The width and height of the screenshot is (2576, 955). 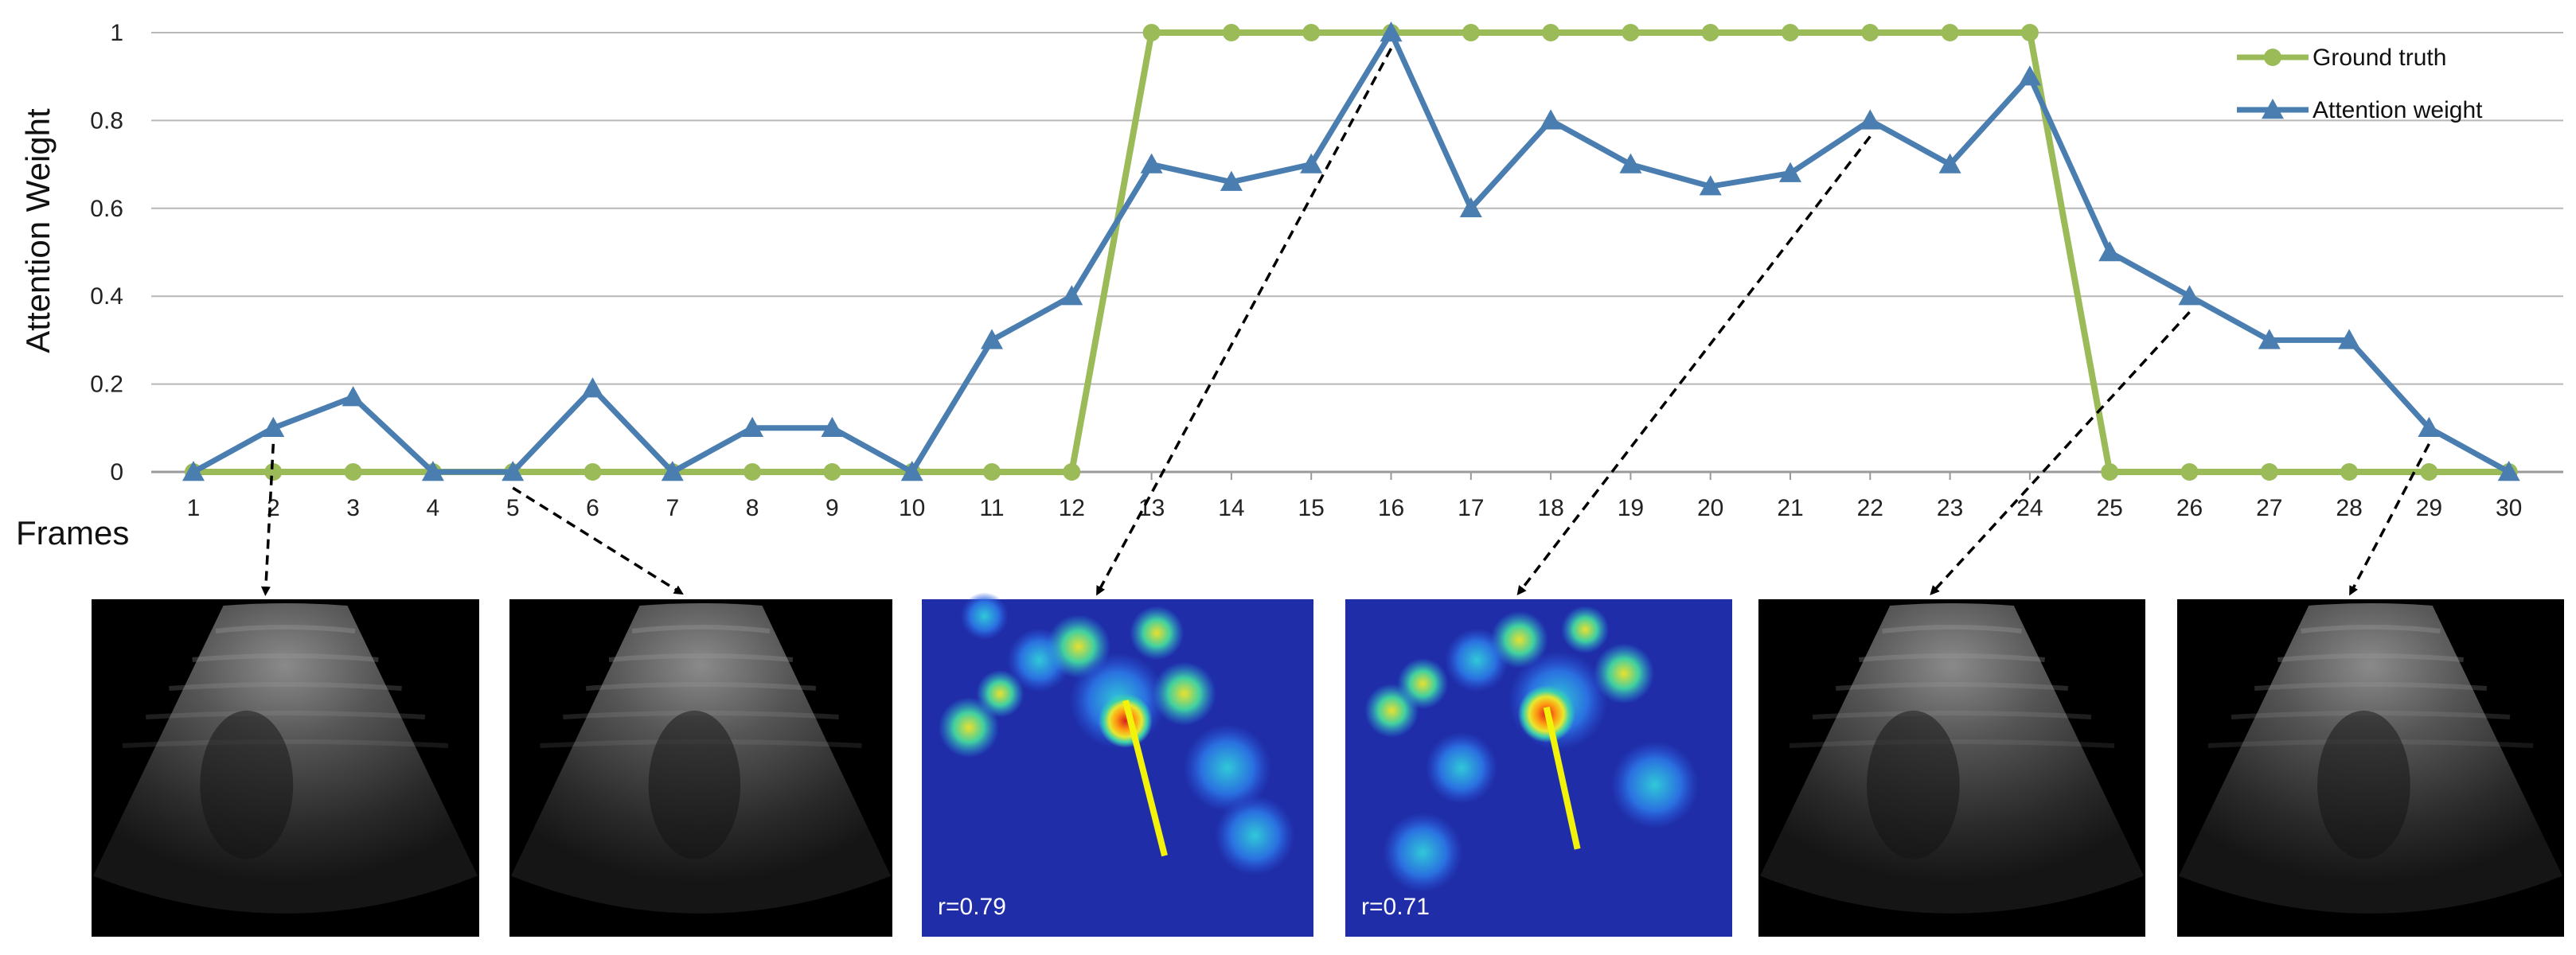 I want to click on x-tick-label: 11, so click(x=991, y=508).